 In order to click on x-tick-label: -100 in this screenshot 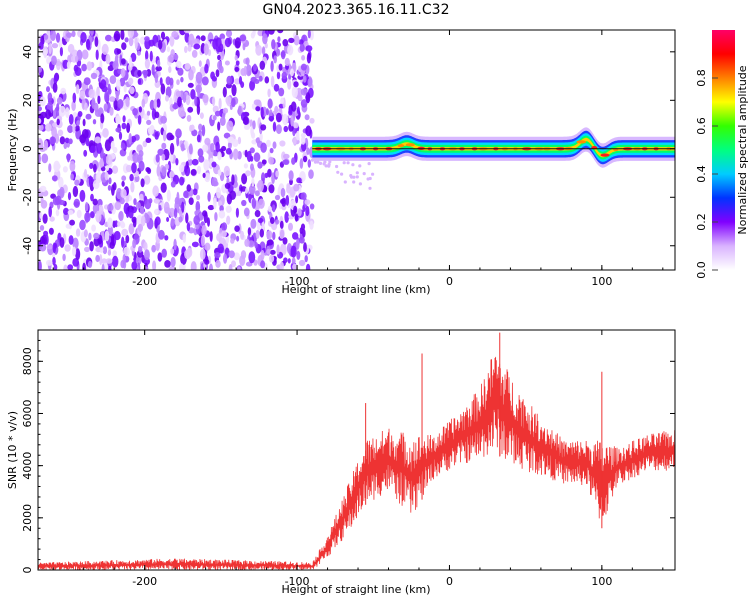, I will do `click(297, 281)`.